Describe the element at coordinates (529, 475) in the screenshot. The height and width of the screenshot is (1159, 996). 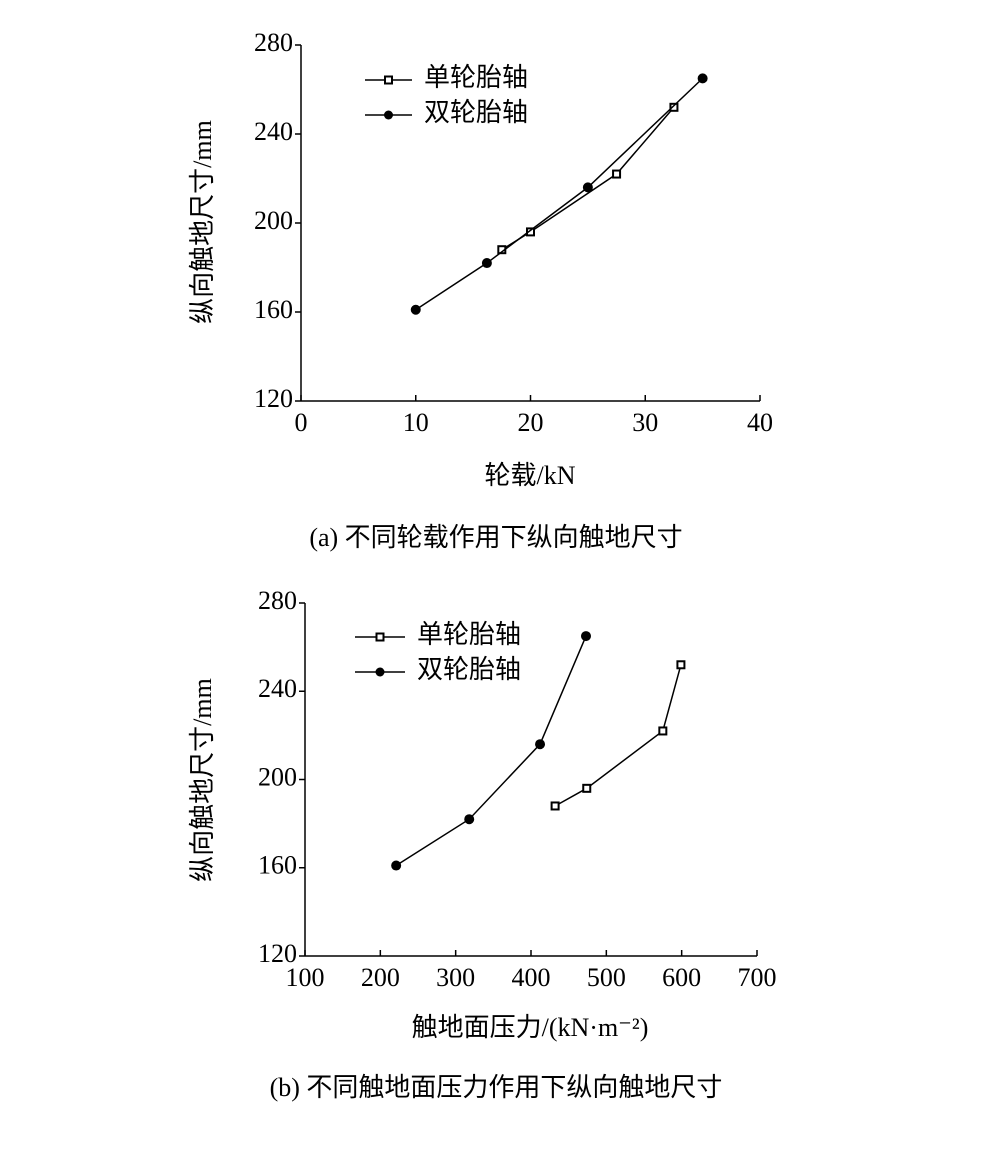
I see `x-axis-label: 轮载/kN` at that location.